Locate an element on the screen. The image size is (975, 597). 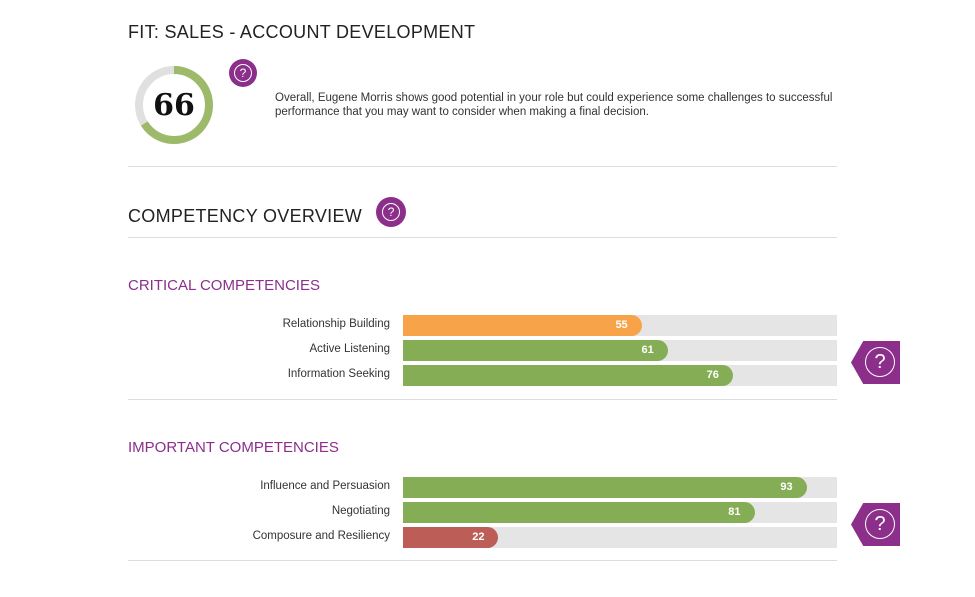
competency-bar-track: 22 is located at coordinates (620, 537).